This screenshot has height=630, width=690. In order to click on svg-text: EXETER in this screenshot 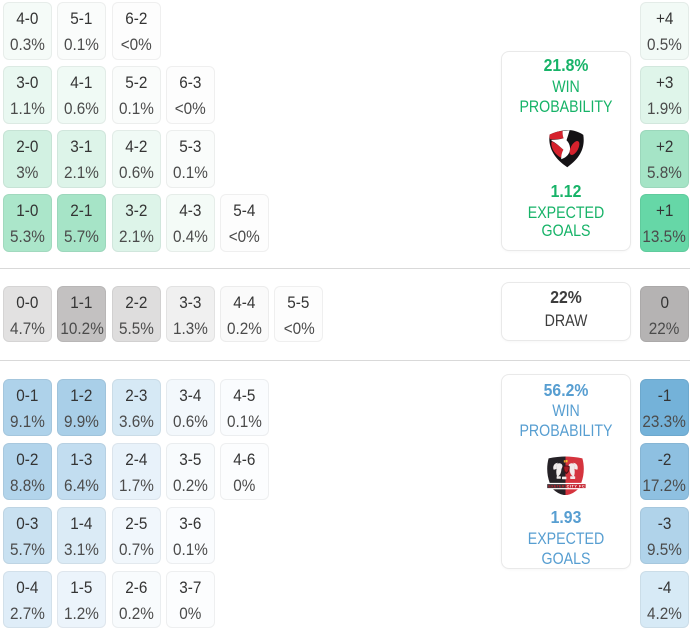, I will do `click(556, 486)`.